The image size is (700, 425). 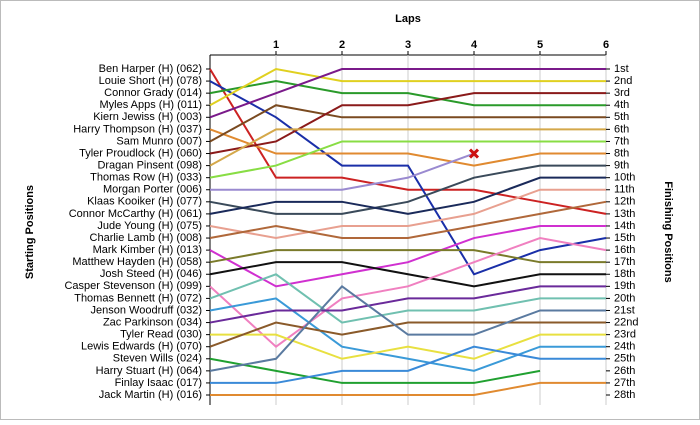 I want to click on driver-label: Dragan Pinsent (098), so click(x=149, y=165).